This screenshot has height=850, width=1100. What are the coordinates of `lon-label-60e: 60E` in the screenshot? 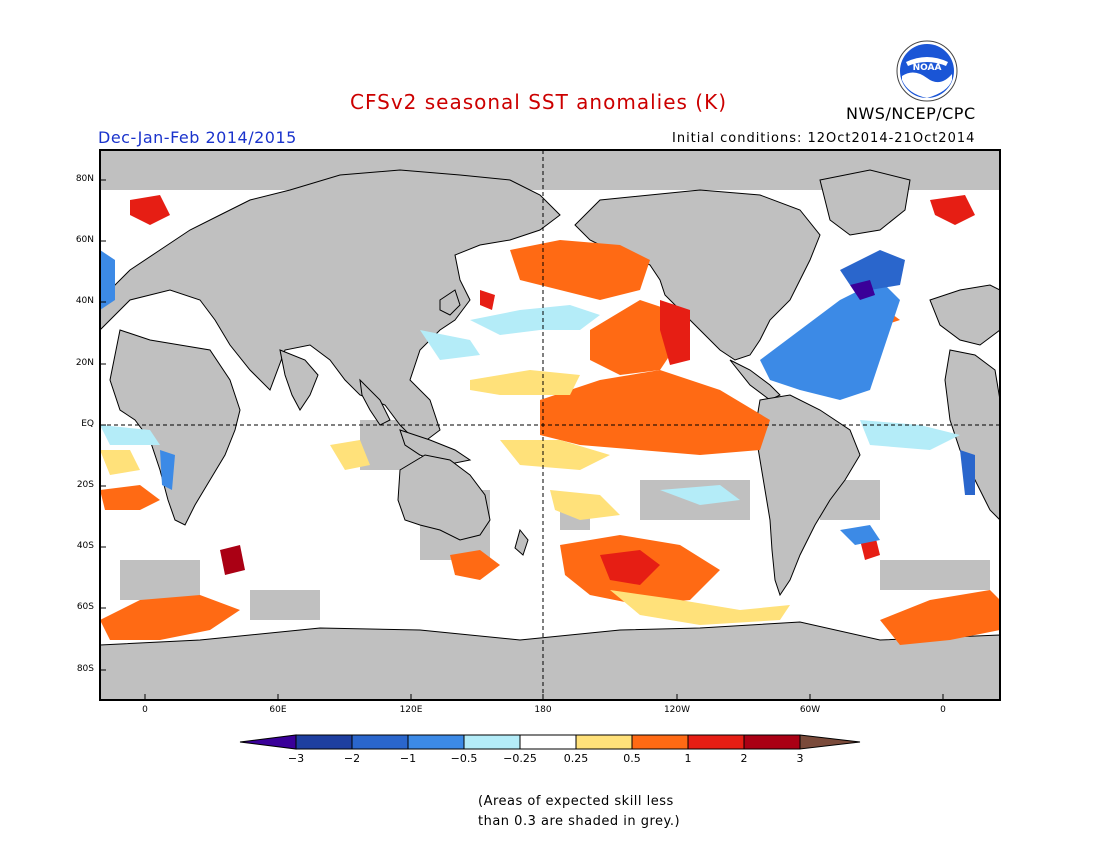 It's located at (278, 710).